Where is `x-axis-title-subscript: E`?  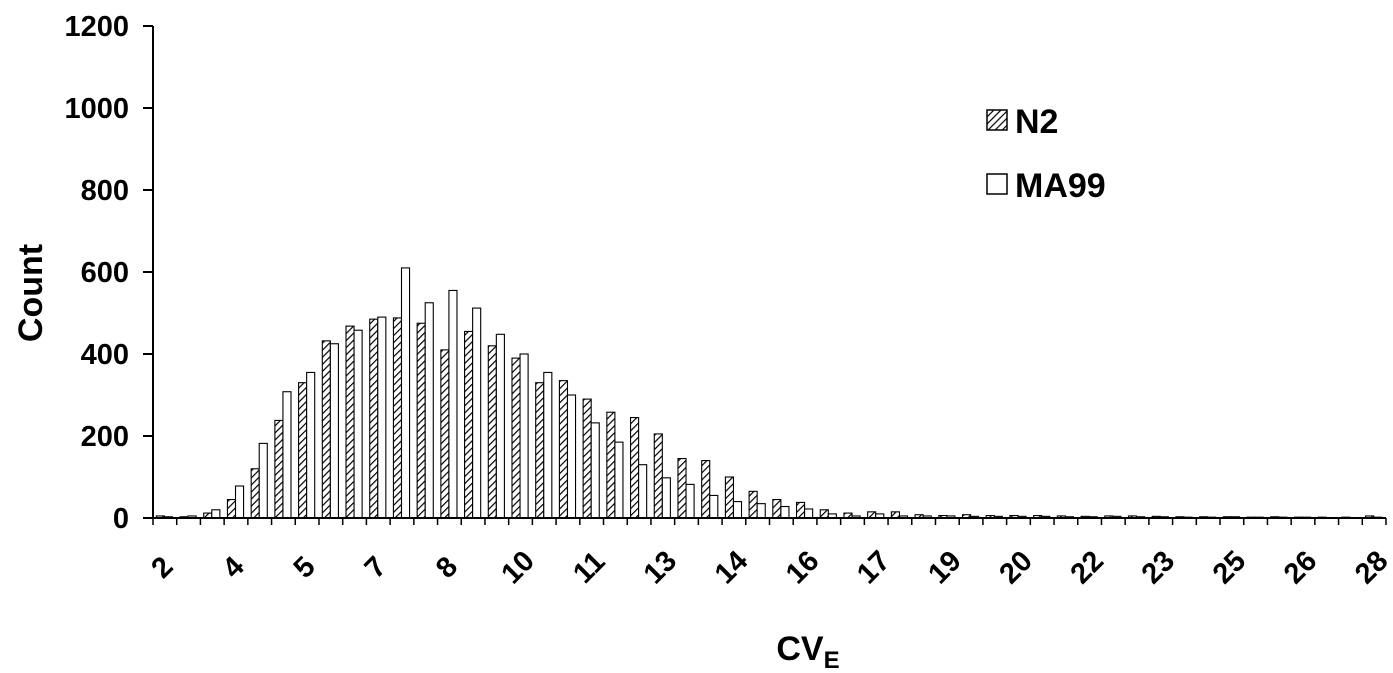 x-axis-title-subscript: E is located at coordinates (832, 660).